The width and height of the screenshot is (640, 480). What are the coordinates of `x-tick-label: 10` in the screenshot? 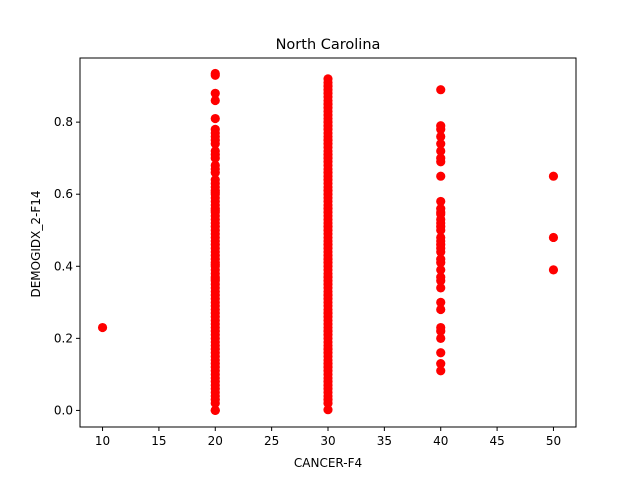 It's located at (102, 441).